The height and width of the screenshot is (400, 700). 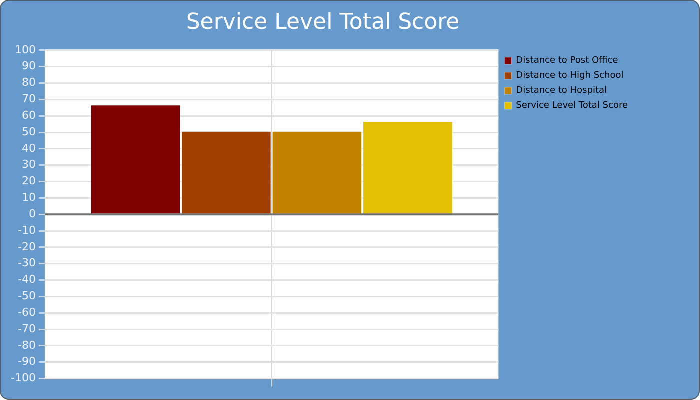 What do you see at coordinates (323, 22) in the screenshot?
I see `chart-title: Service Level Total Score` at bounding box center [323, 22].